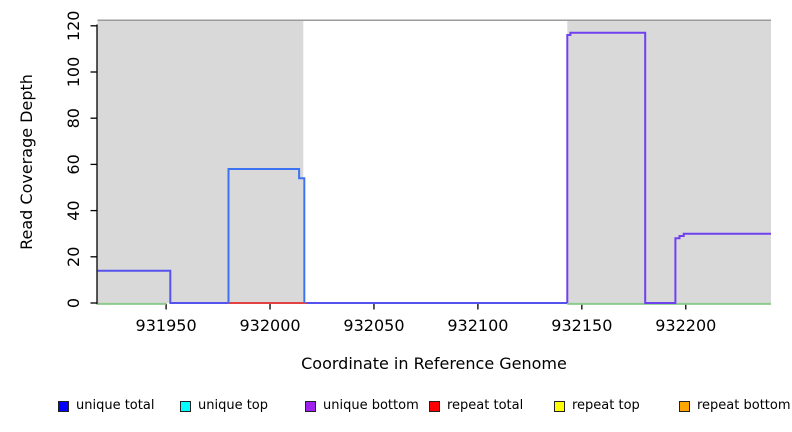  What do you see at coordinates (434, 363) in the screenshot?
I see `x-axis-title: Coordinate in Reference Genome` at bounding box center [434, 363].